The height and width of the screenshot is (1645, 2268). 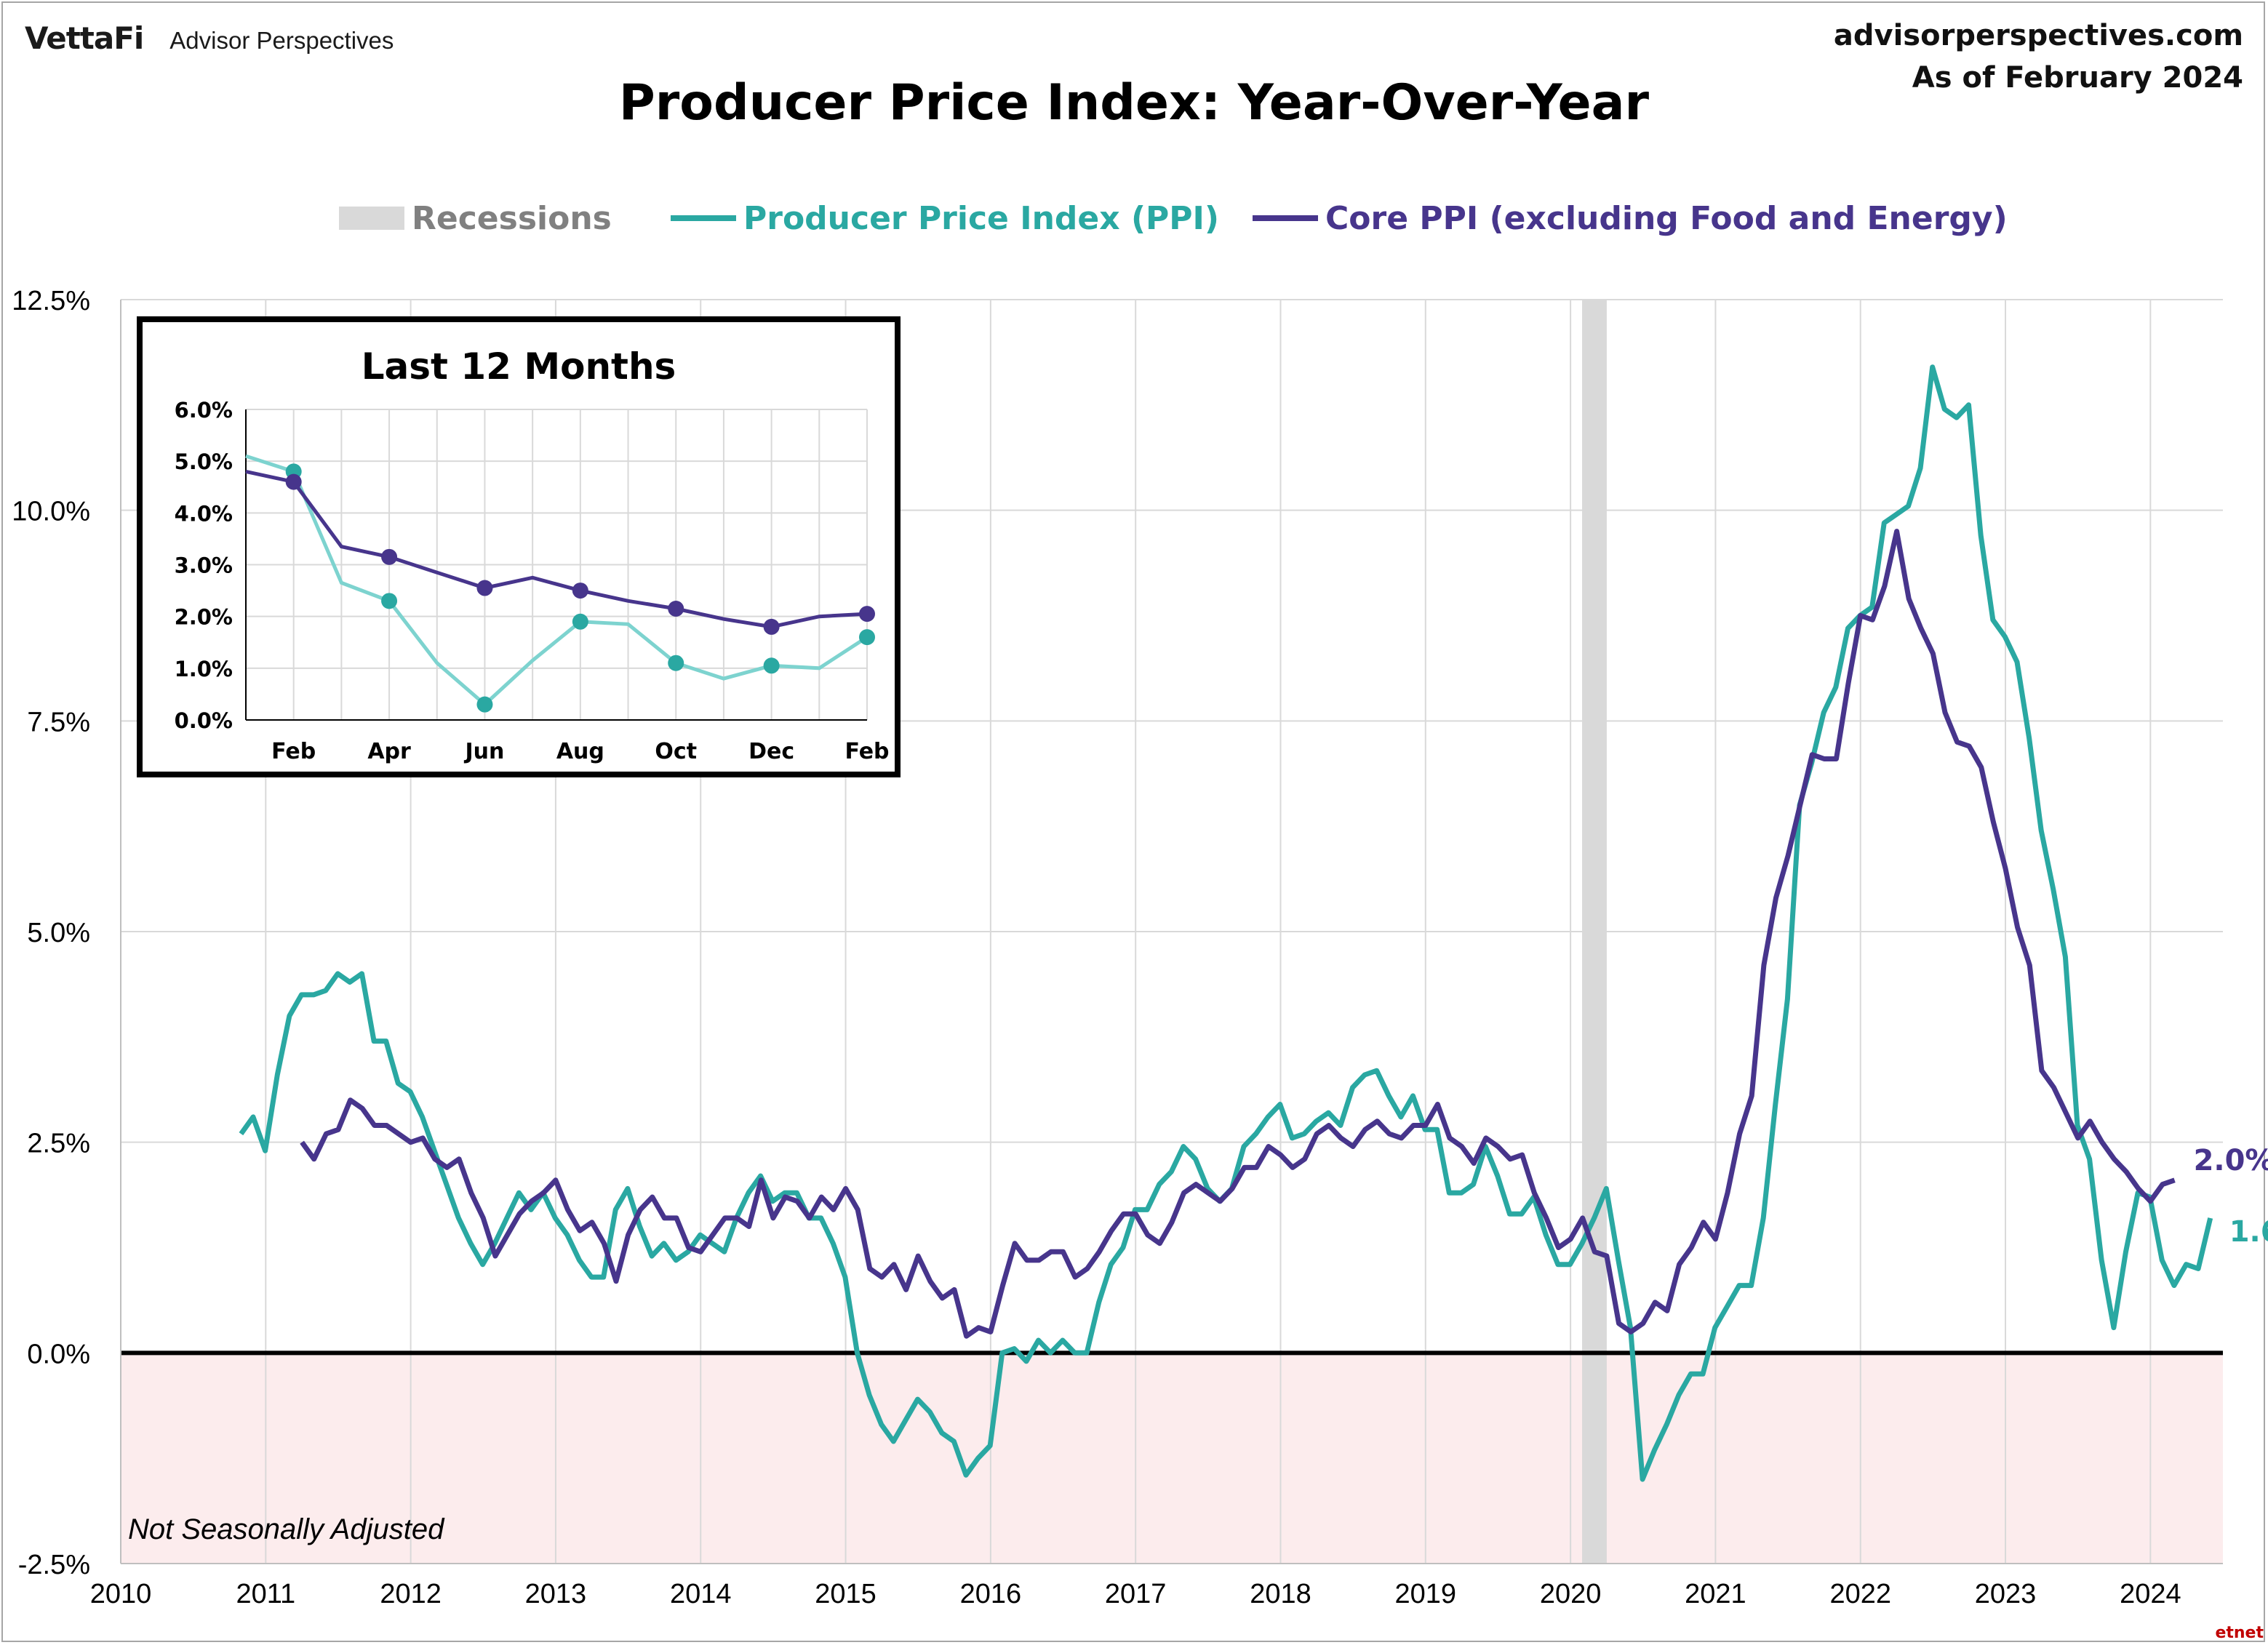 What do you see at coordinates (1571, 1594) in the screenshot?
I see `x-tick-label: 2020` at bounding box center [1571, 1594].